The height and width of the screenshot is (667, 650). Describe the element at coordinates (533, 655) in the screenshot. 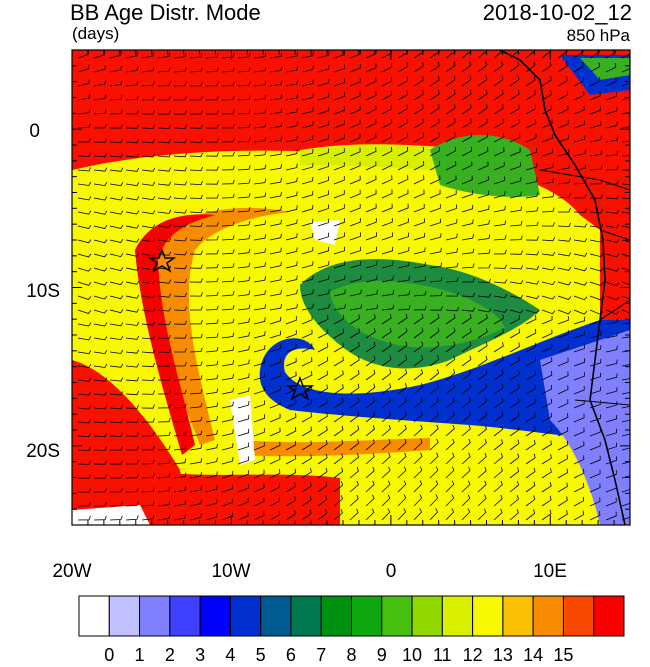

I see `colorbar-label: 14` at that location.